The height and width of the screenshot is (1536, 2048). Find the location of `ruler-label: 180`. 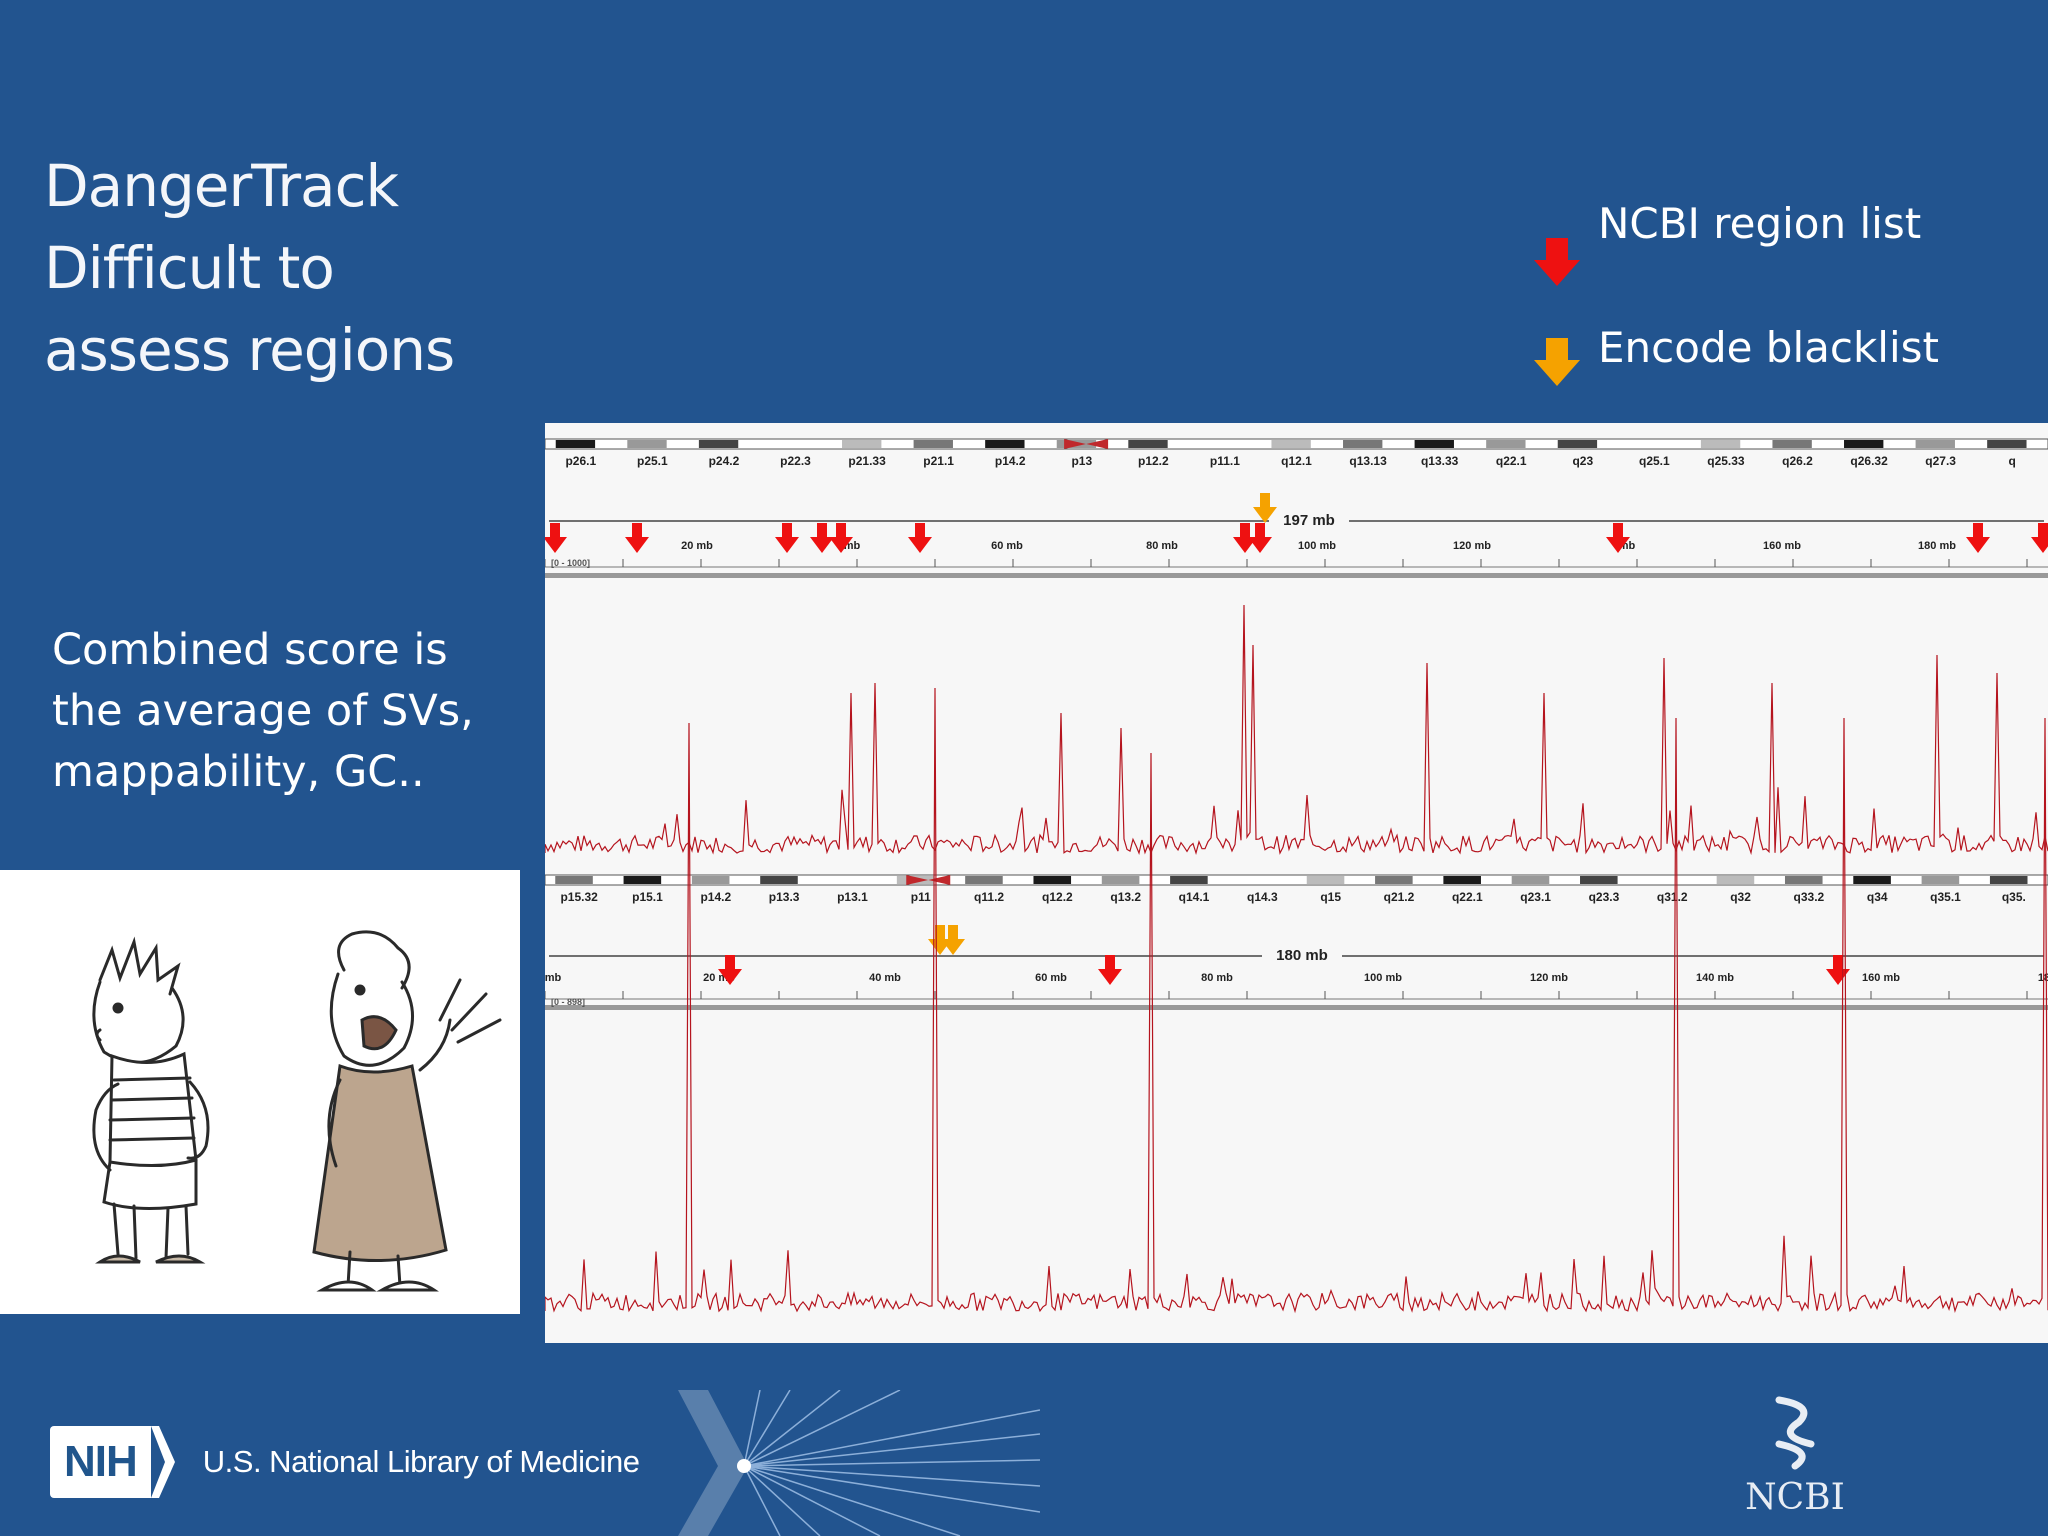

ruler-label: 180 is located at coordinates (2043, 978).